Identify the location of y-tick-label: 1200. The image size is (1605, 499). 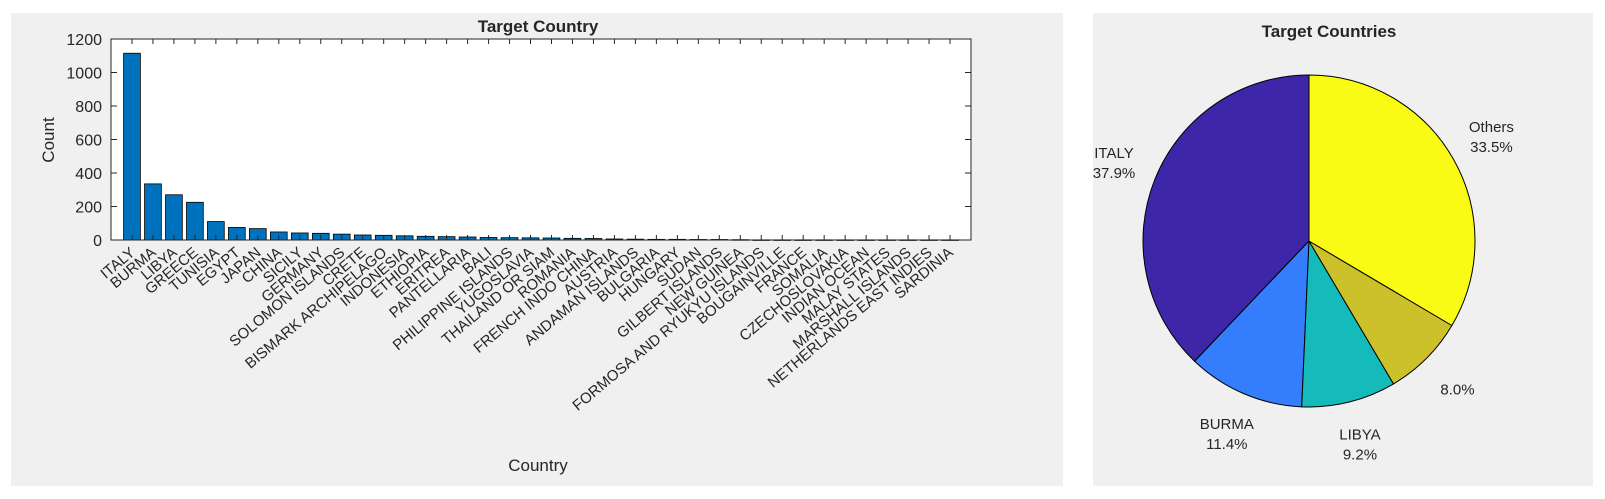
(84, 40).